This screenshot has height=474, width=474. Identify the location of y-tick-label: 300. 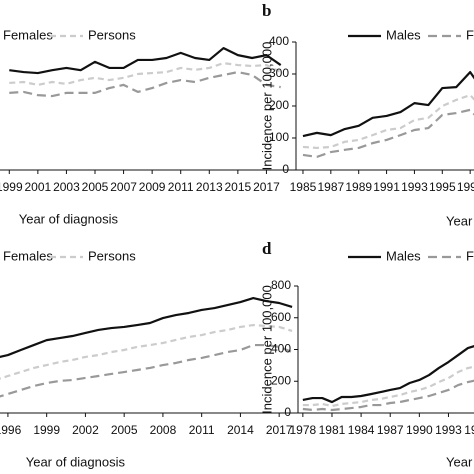
(279, 73).